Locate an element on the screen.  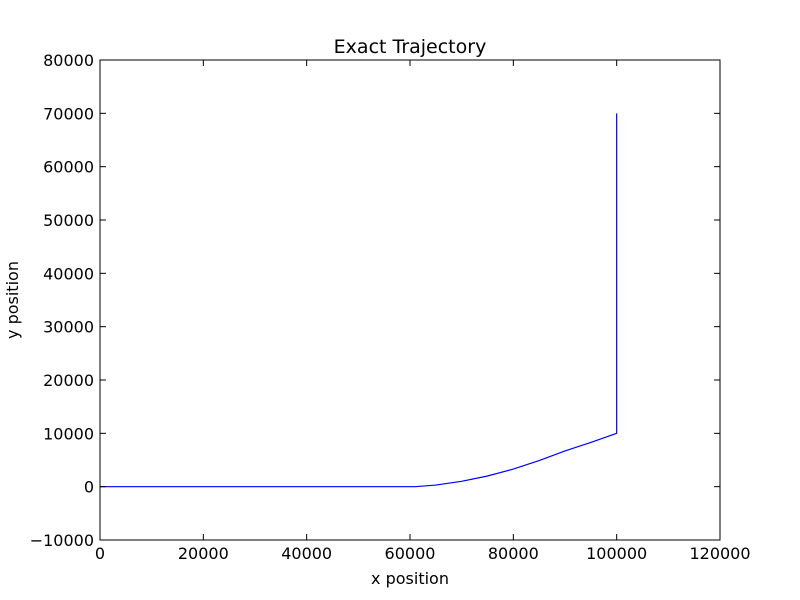
x-tick-label: 40000 is located at coordinates (306, 553).